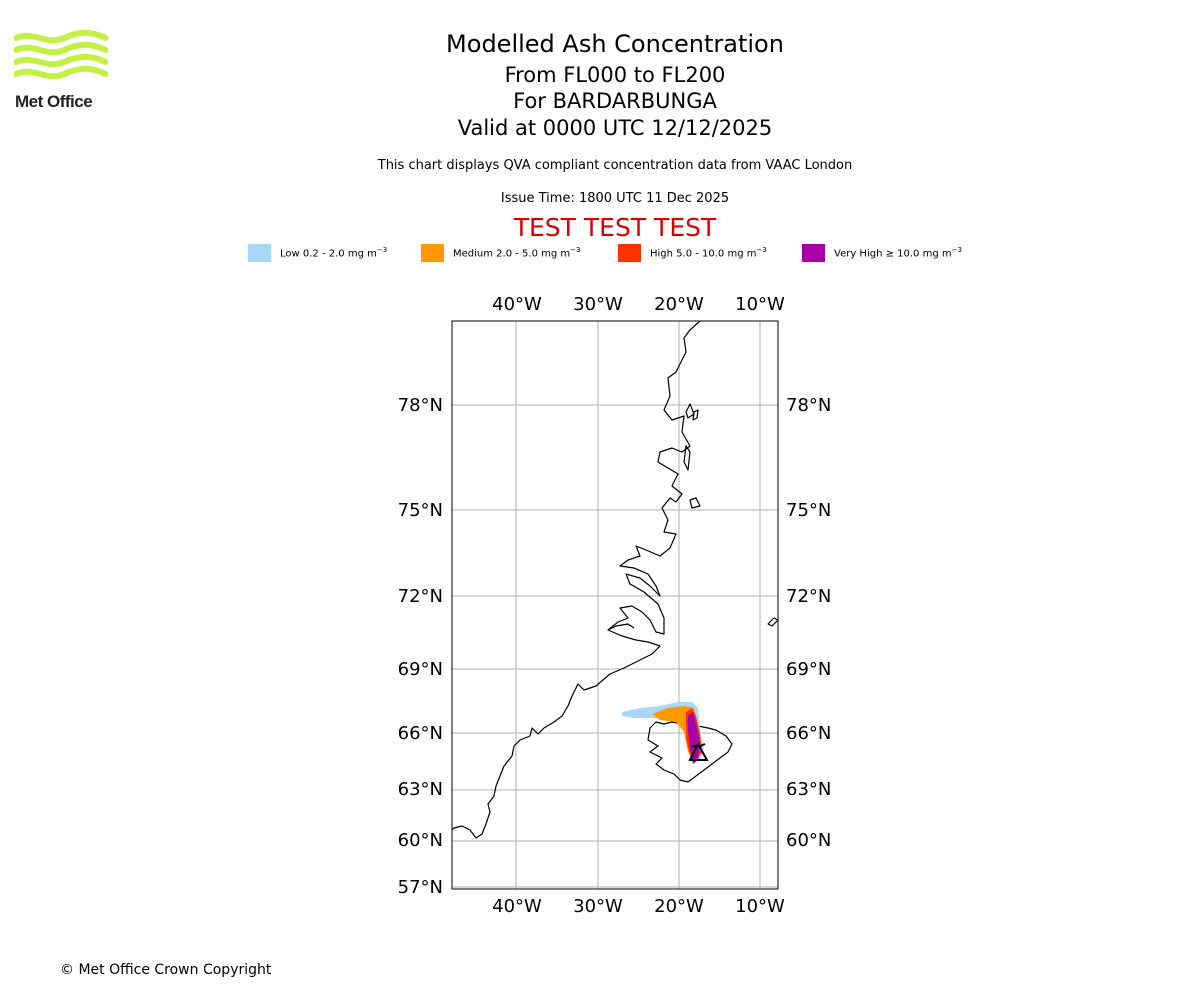  What do you see at coordinates (695, 503) in the screenshot?
I see `east-coast-islet` at bounding box center [695, 503].